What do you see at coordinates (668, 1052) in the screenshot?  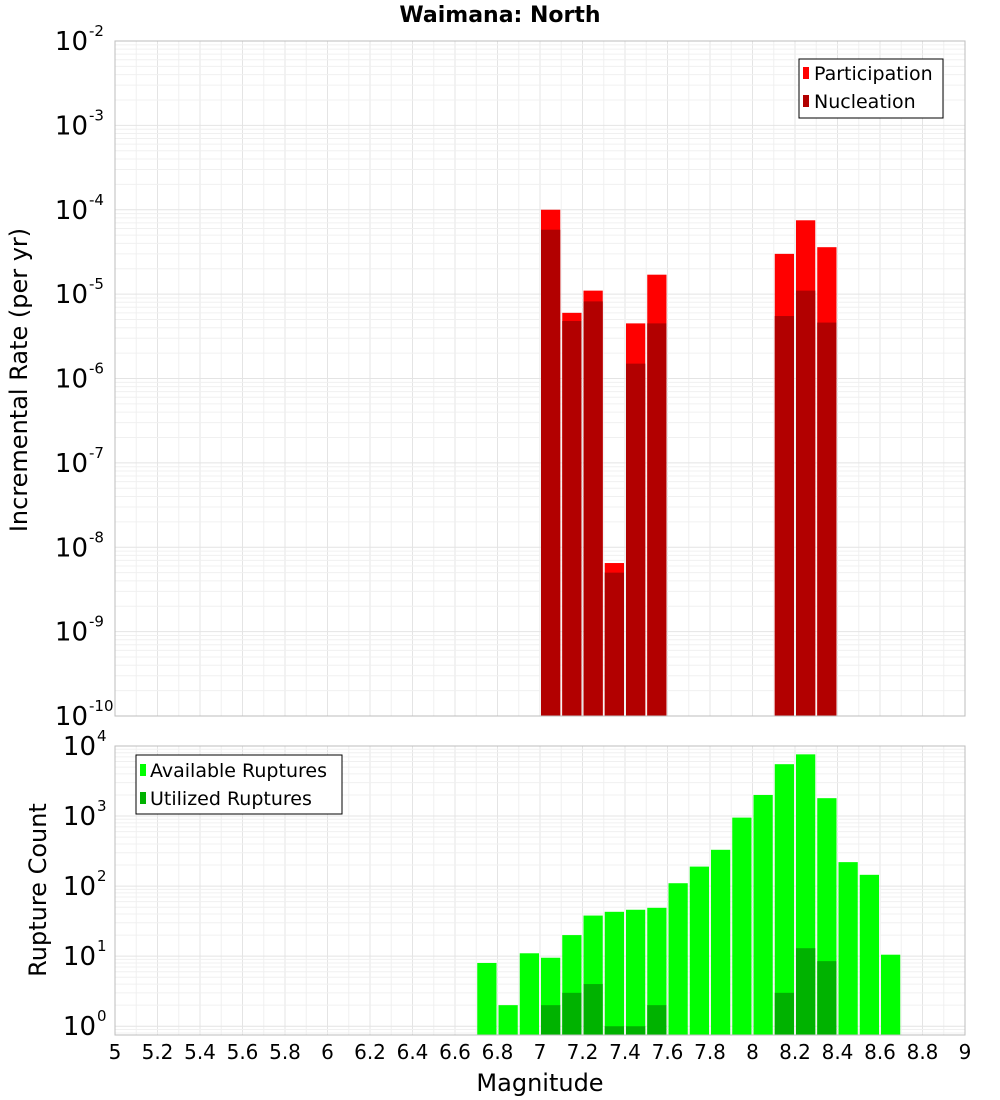 I see `x-tick-label: 7.6` at bounding box center [668, 1052].